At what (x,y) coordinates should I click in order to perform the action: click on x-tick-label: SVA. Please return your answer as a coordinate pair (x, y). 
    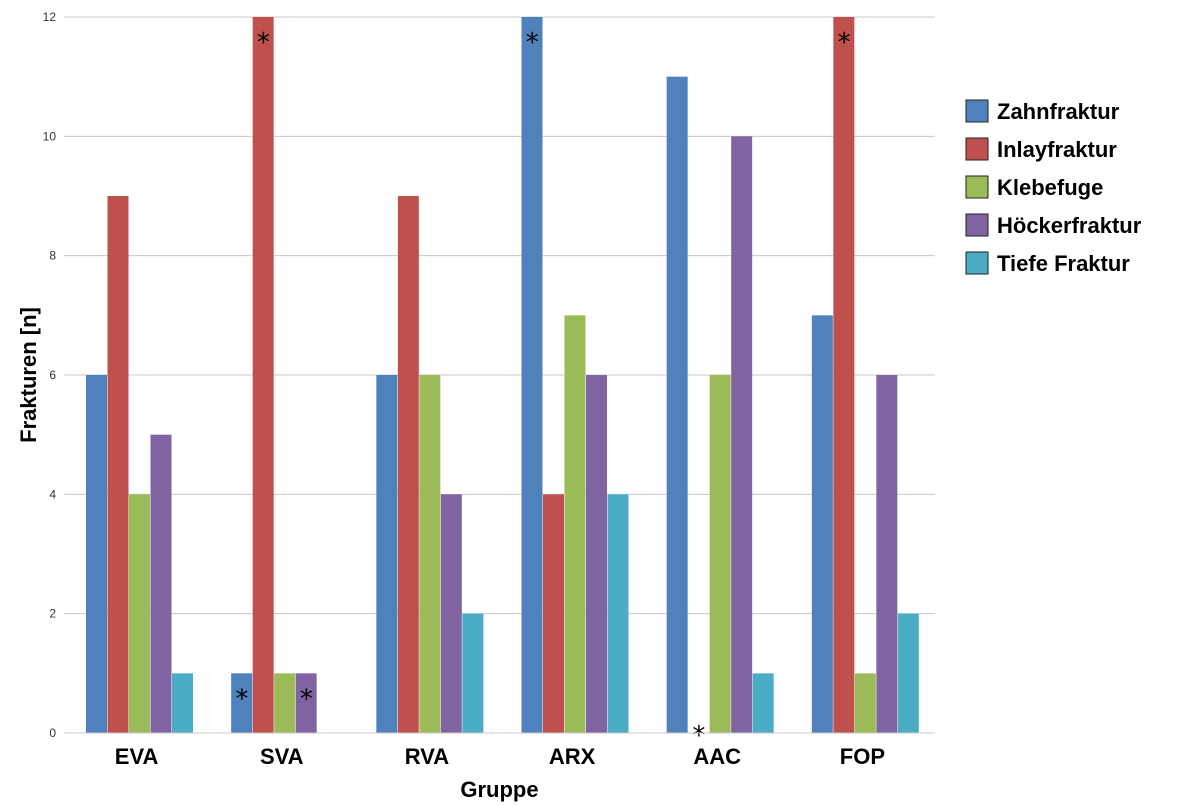
    Looking at the image, I should click on (282, 756).